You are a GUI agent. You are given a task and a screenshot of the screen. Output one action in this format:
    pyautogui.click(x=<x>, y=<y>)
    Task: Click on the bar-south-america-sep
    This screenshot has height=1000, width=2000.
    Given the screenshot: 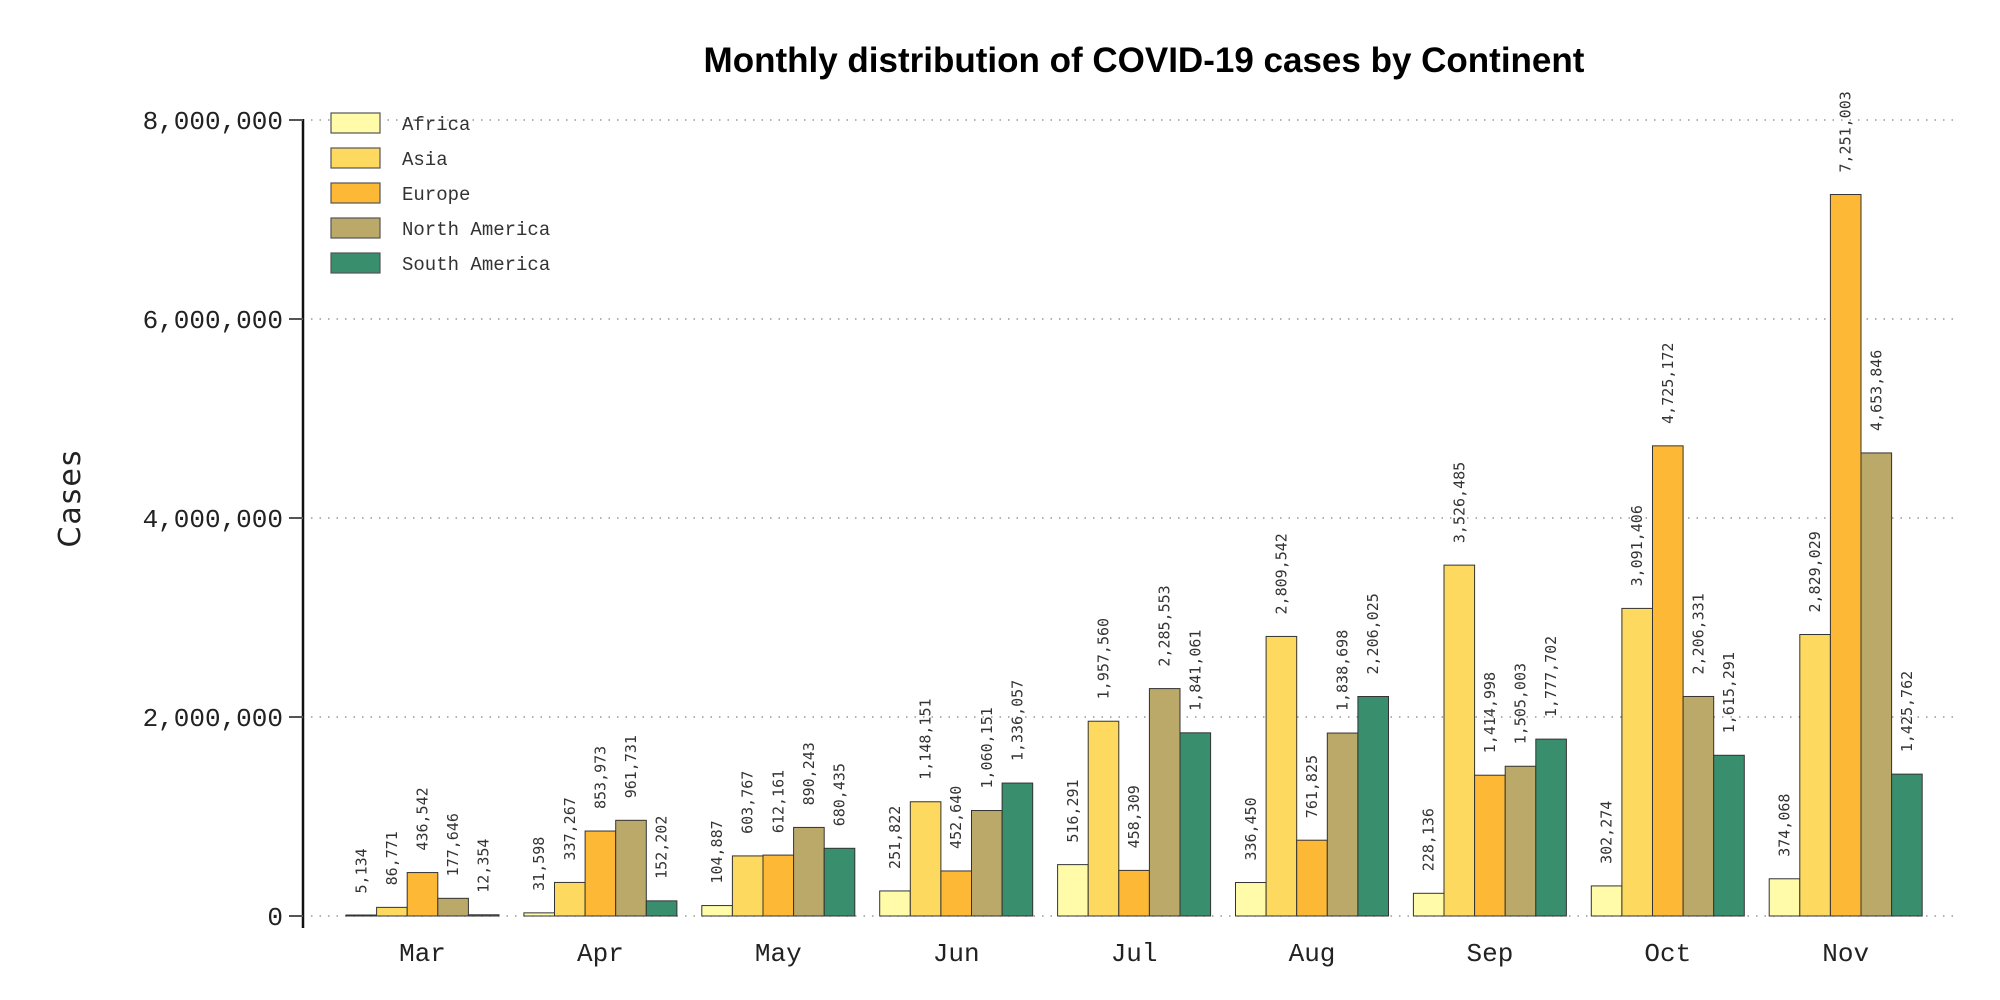 What is the action you would take?
    pyautogui.click(x=1551, y=827)
    